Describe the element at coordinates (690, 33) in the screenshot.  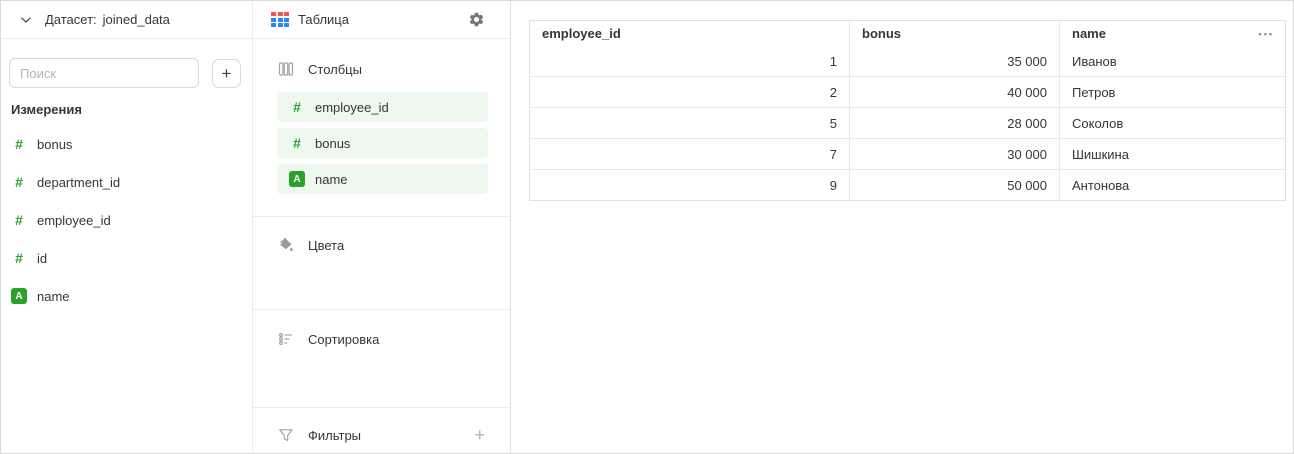
I see `table-header-employee-id: employee_id` at that location.